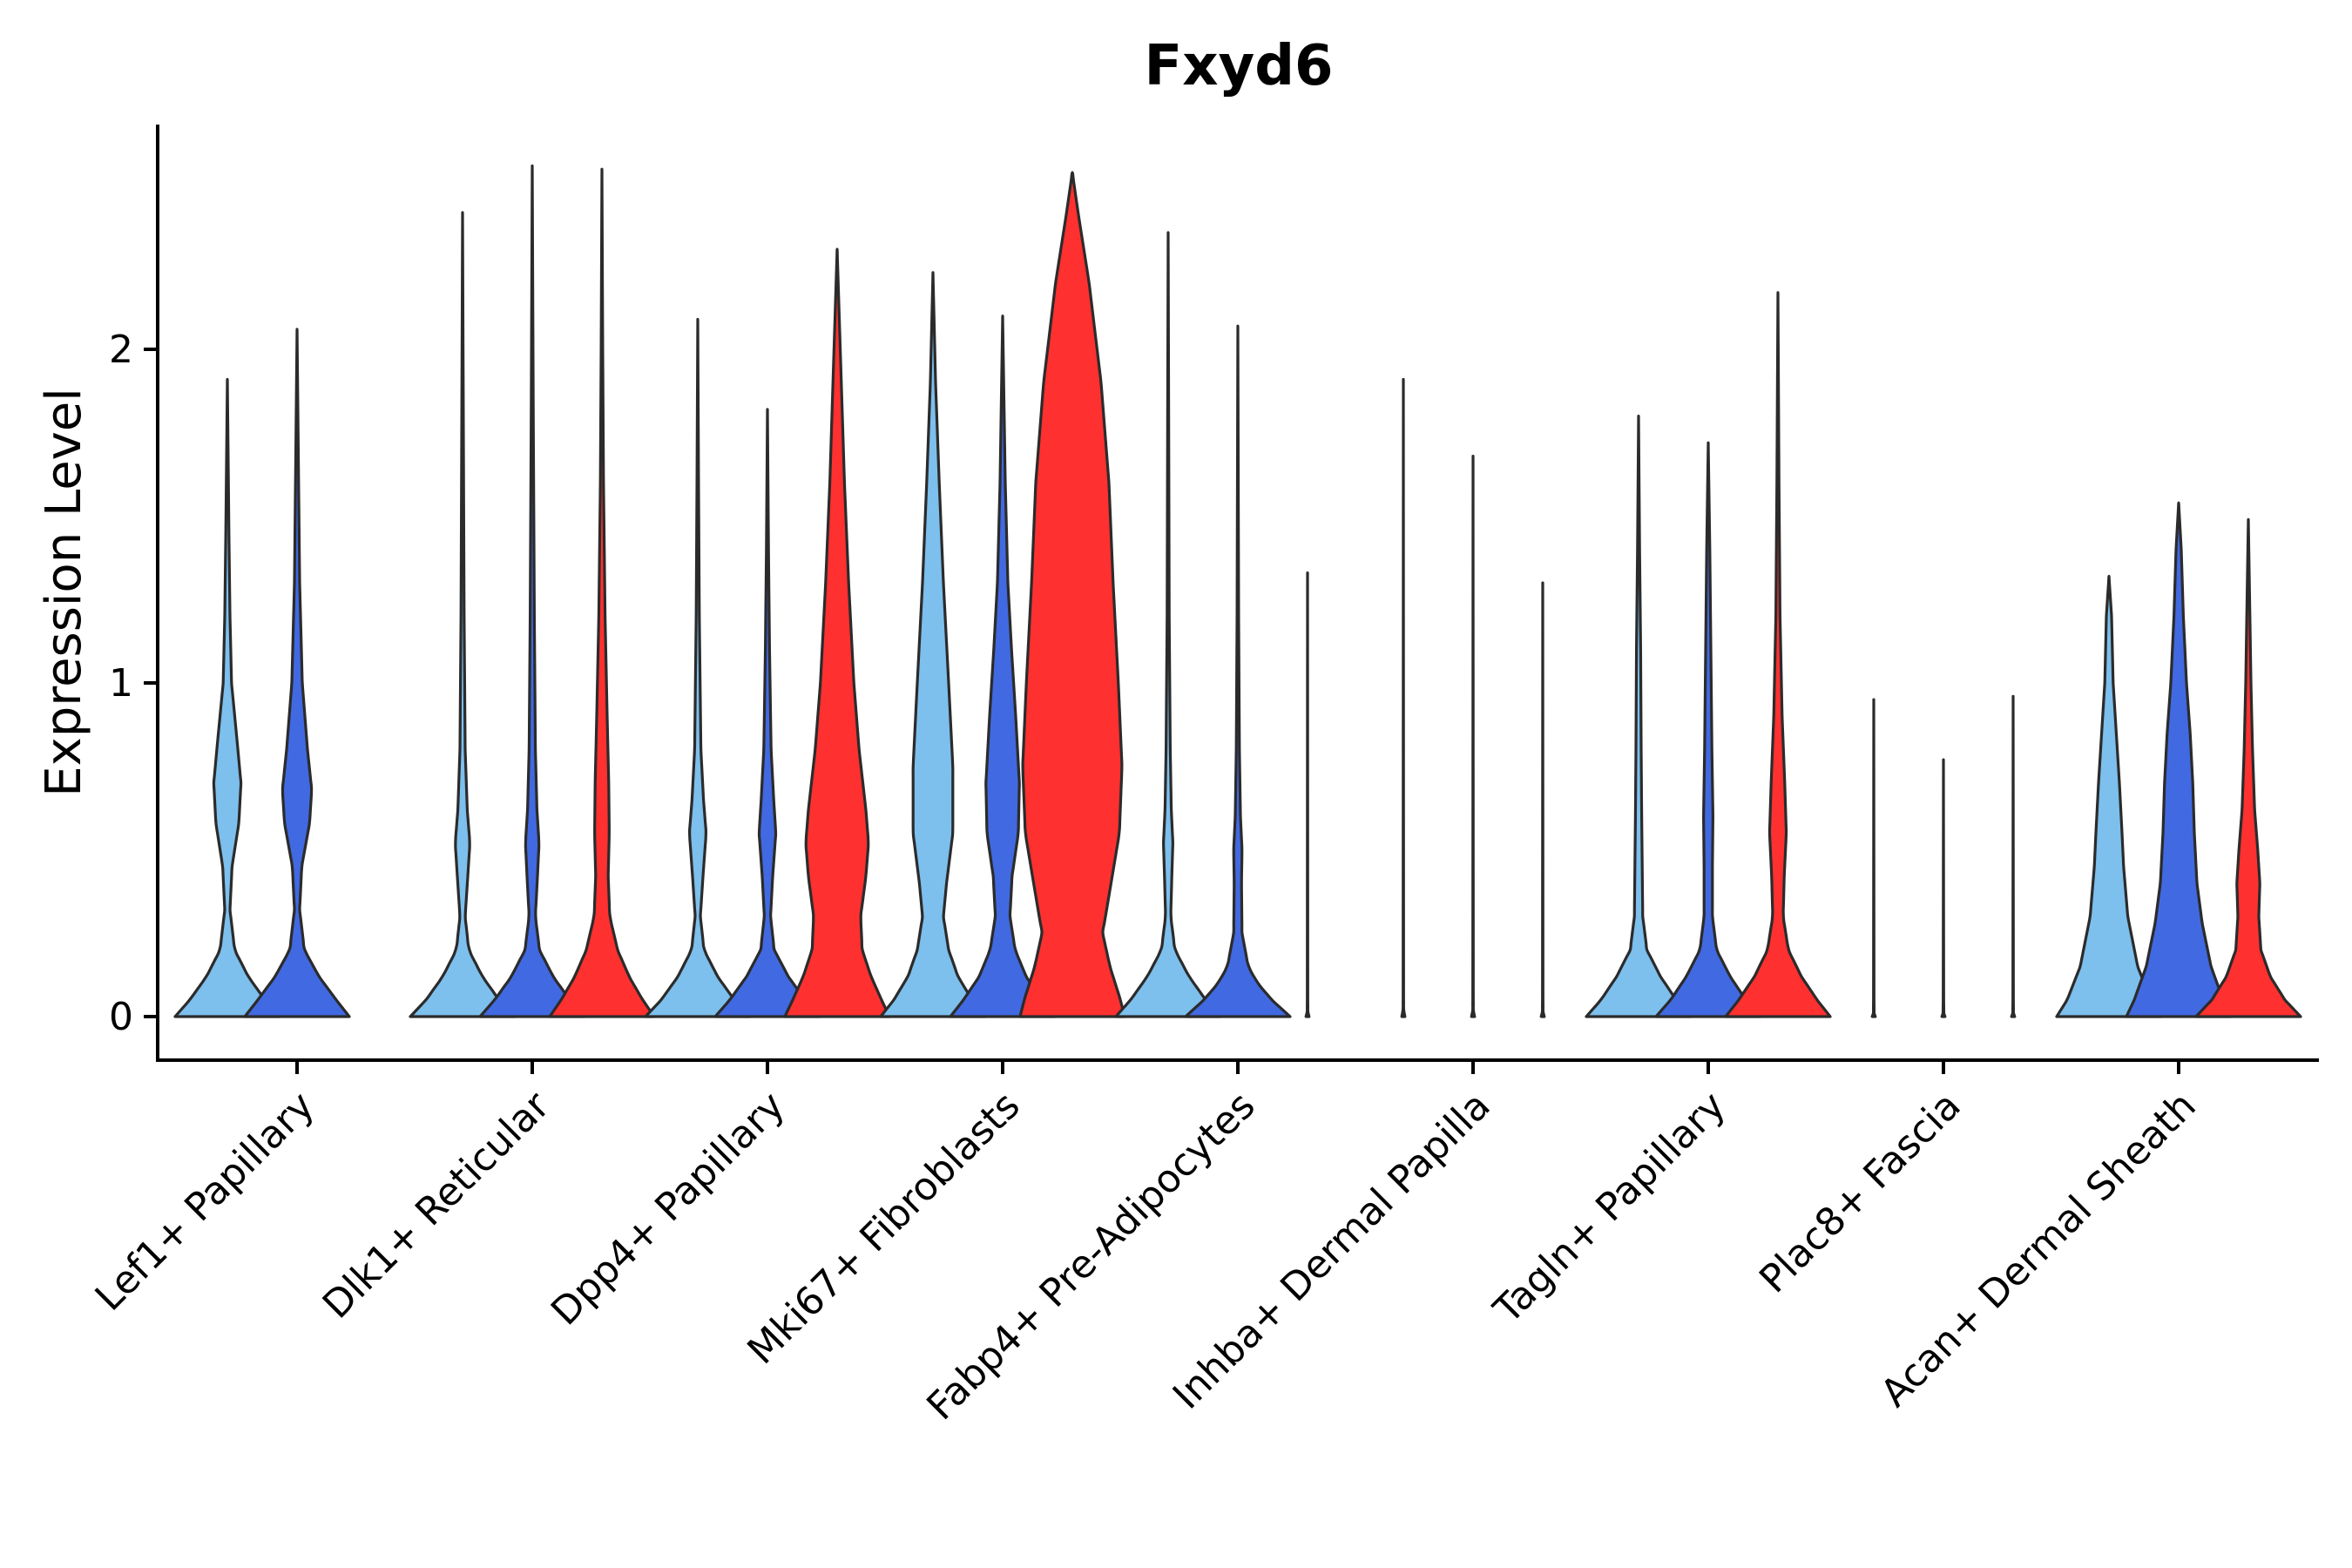 The width and height of the screenshot is (2352, 1568). I want to click on violin-group-2-mki67-fibroblasts, so click(1003, 666).